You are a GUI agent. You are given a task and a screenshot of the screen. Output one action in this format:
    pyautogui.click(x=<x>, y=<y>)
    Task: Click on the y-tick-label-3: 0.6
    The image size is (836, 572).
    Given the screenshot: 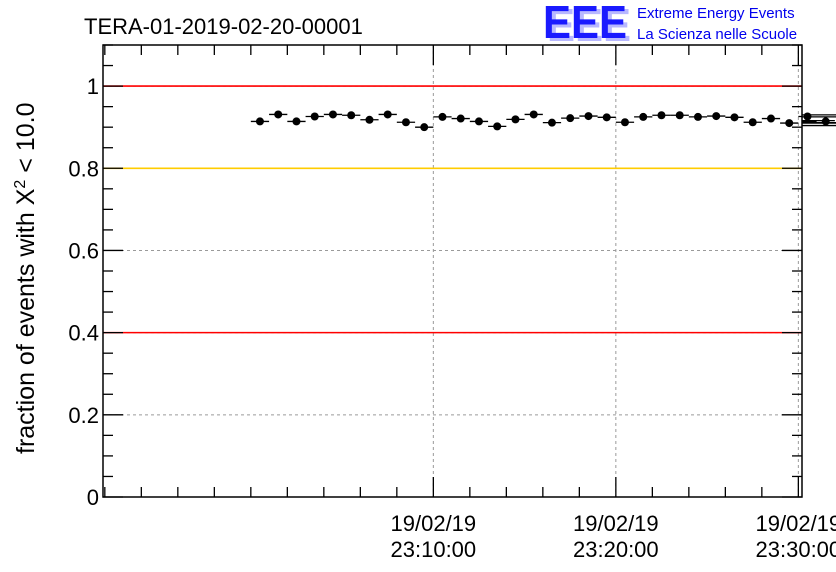 What is the action you would take?
    pyautogui.click(x=83, y=250)
    